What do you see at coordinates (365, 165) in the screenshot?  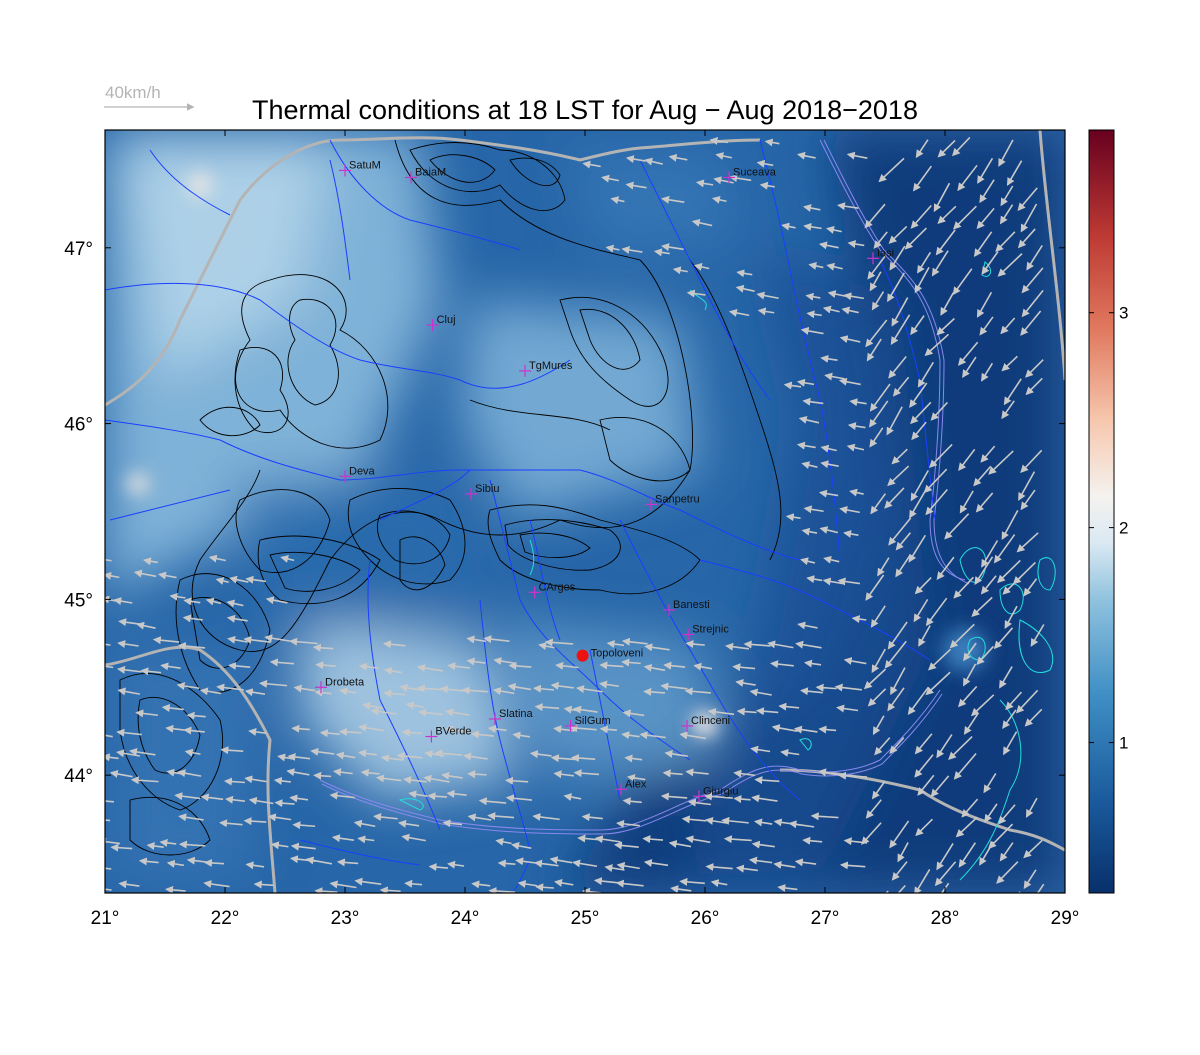 I see `city-label: SatuM` at bounding box center [365, 165].